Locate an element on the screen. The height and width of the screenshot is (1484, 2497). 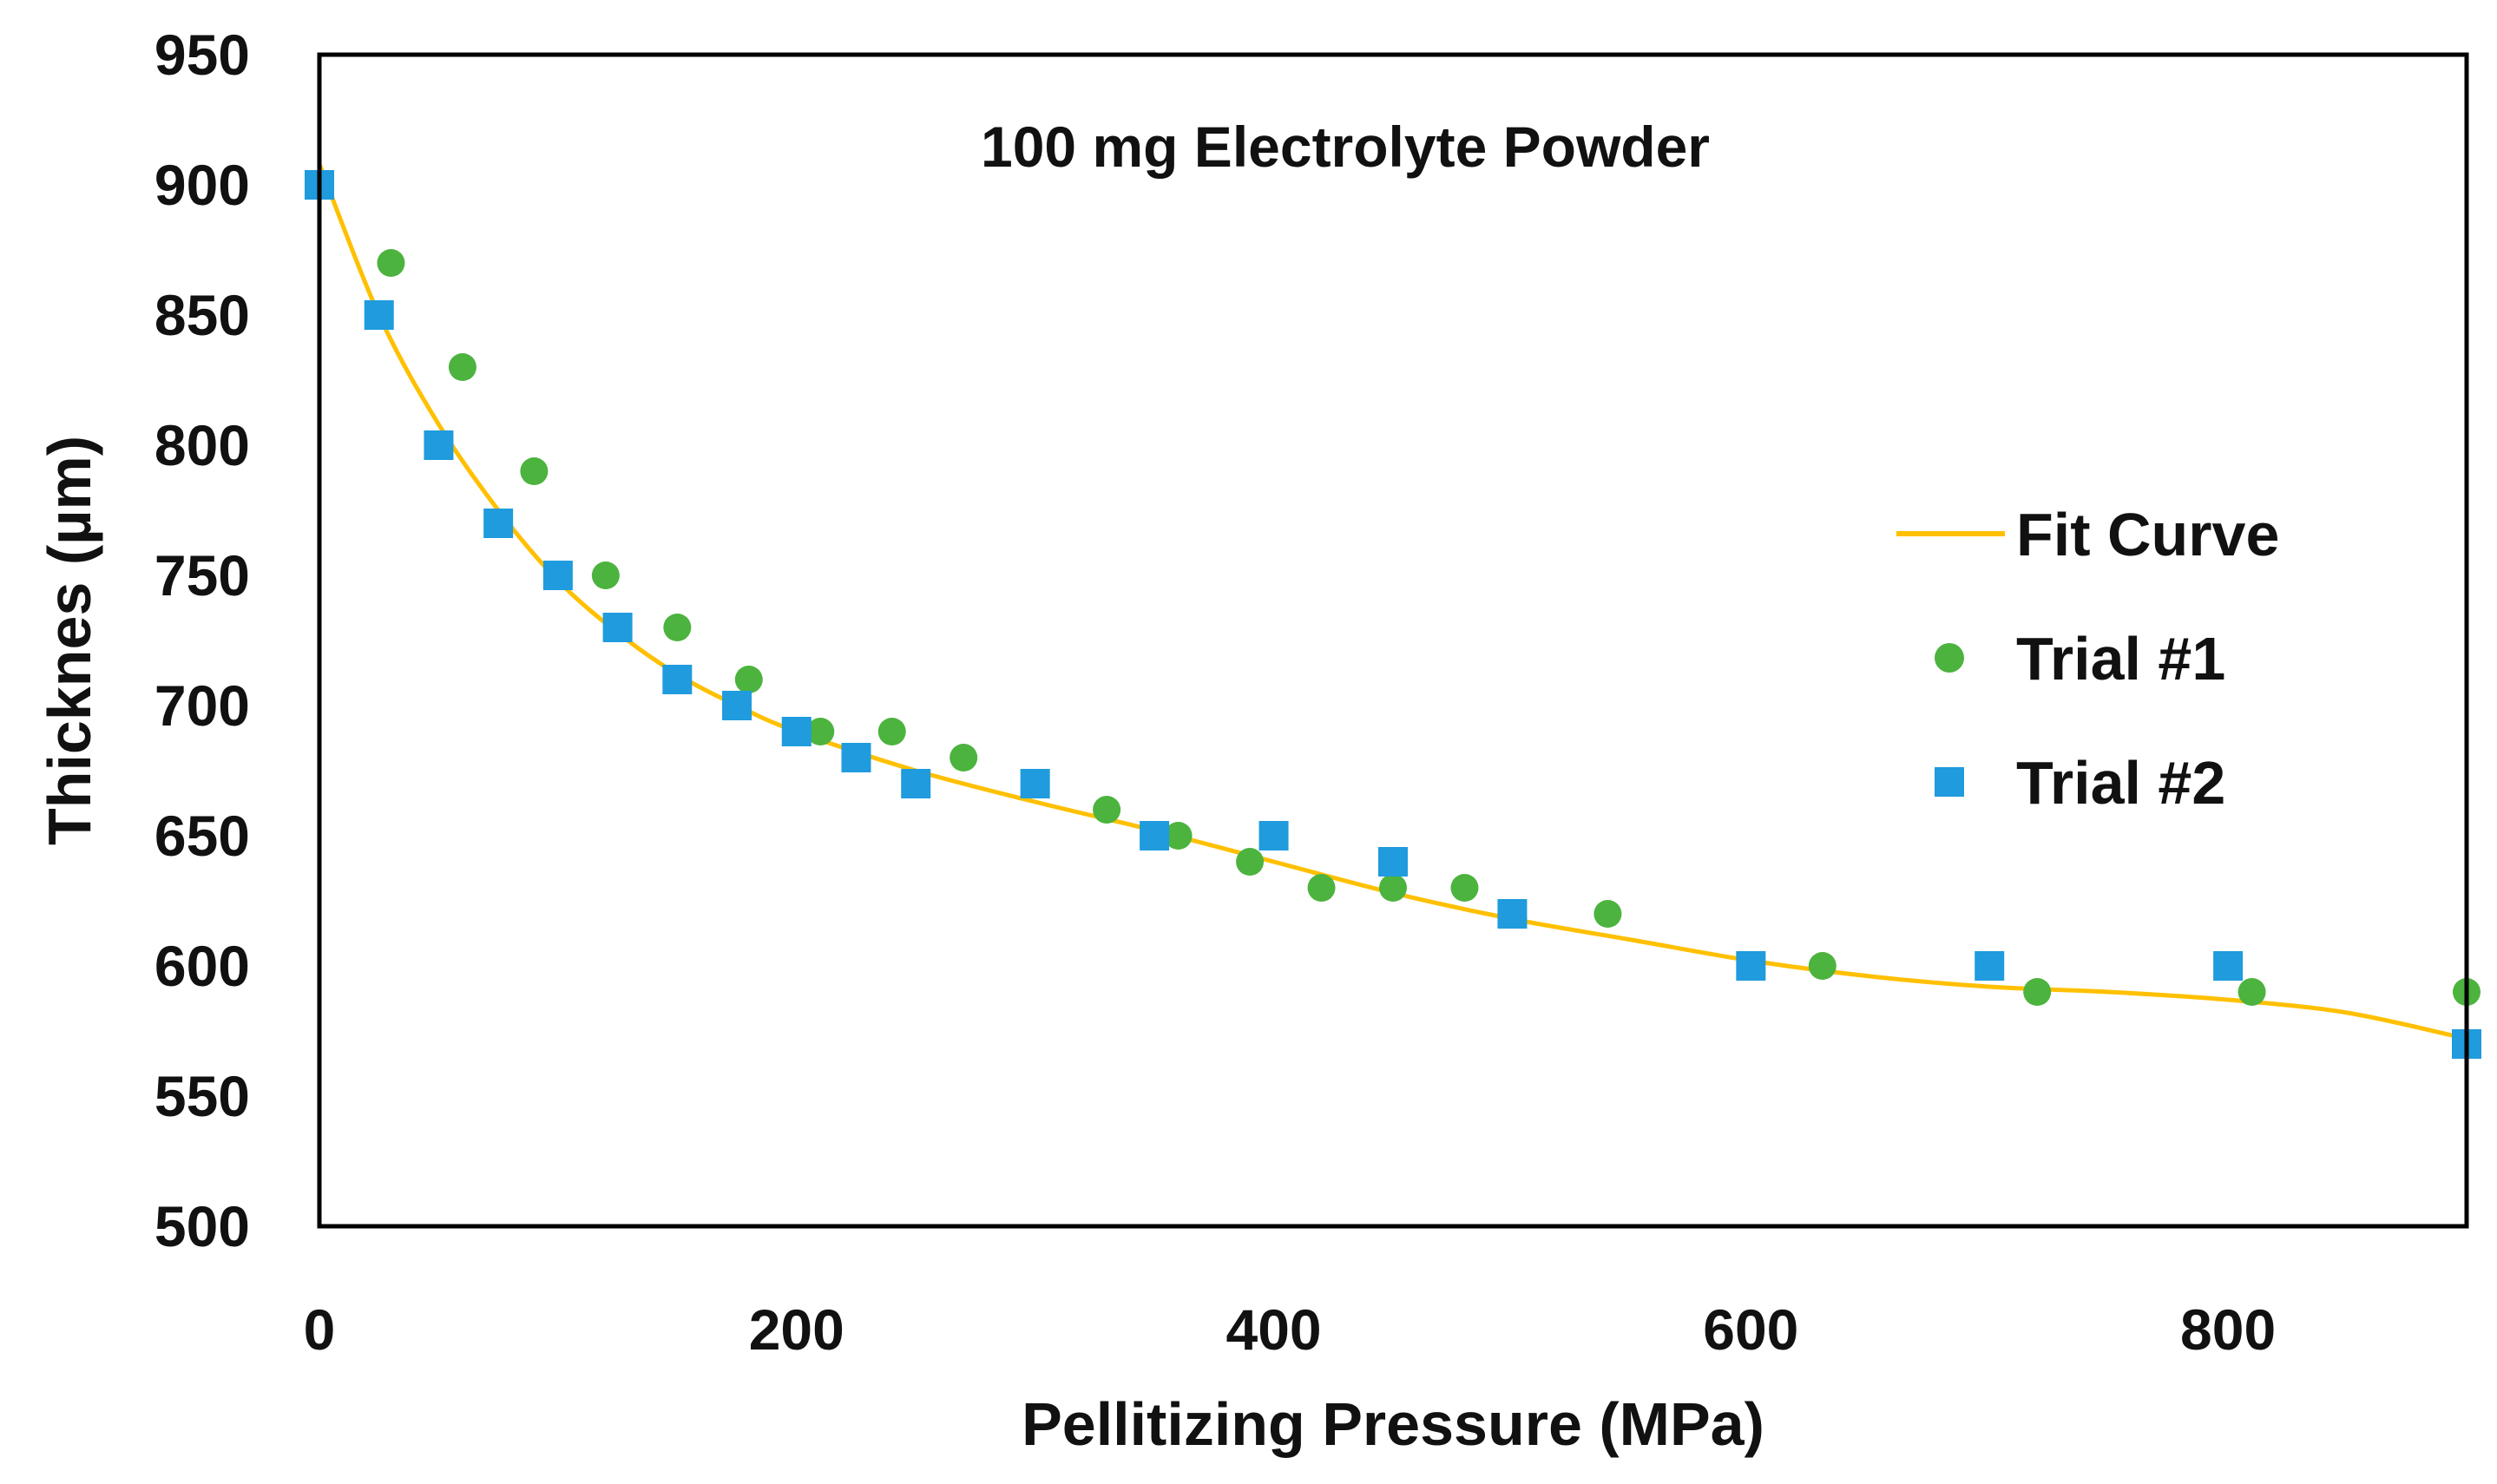
x-tick-label: 600 is located at coordinates (1751, 1330).